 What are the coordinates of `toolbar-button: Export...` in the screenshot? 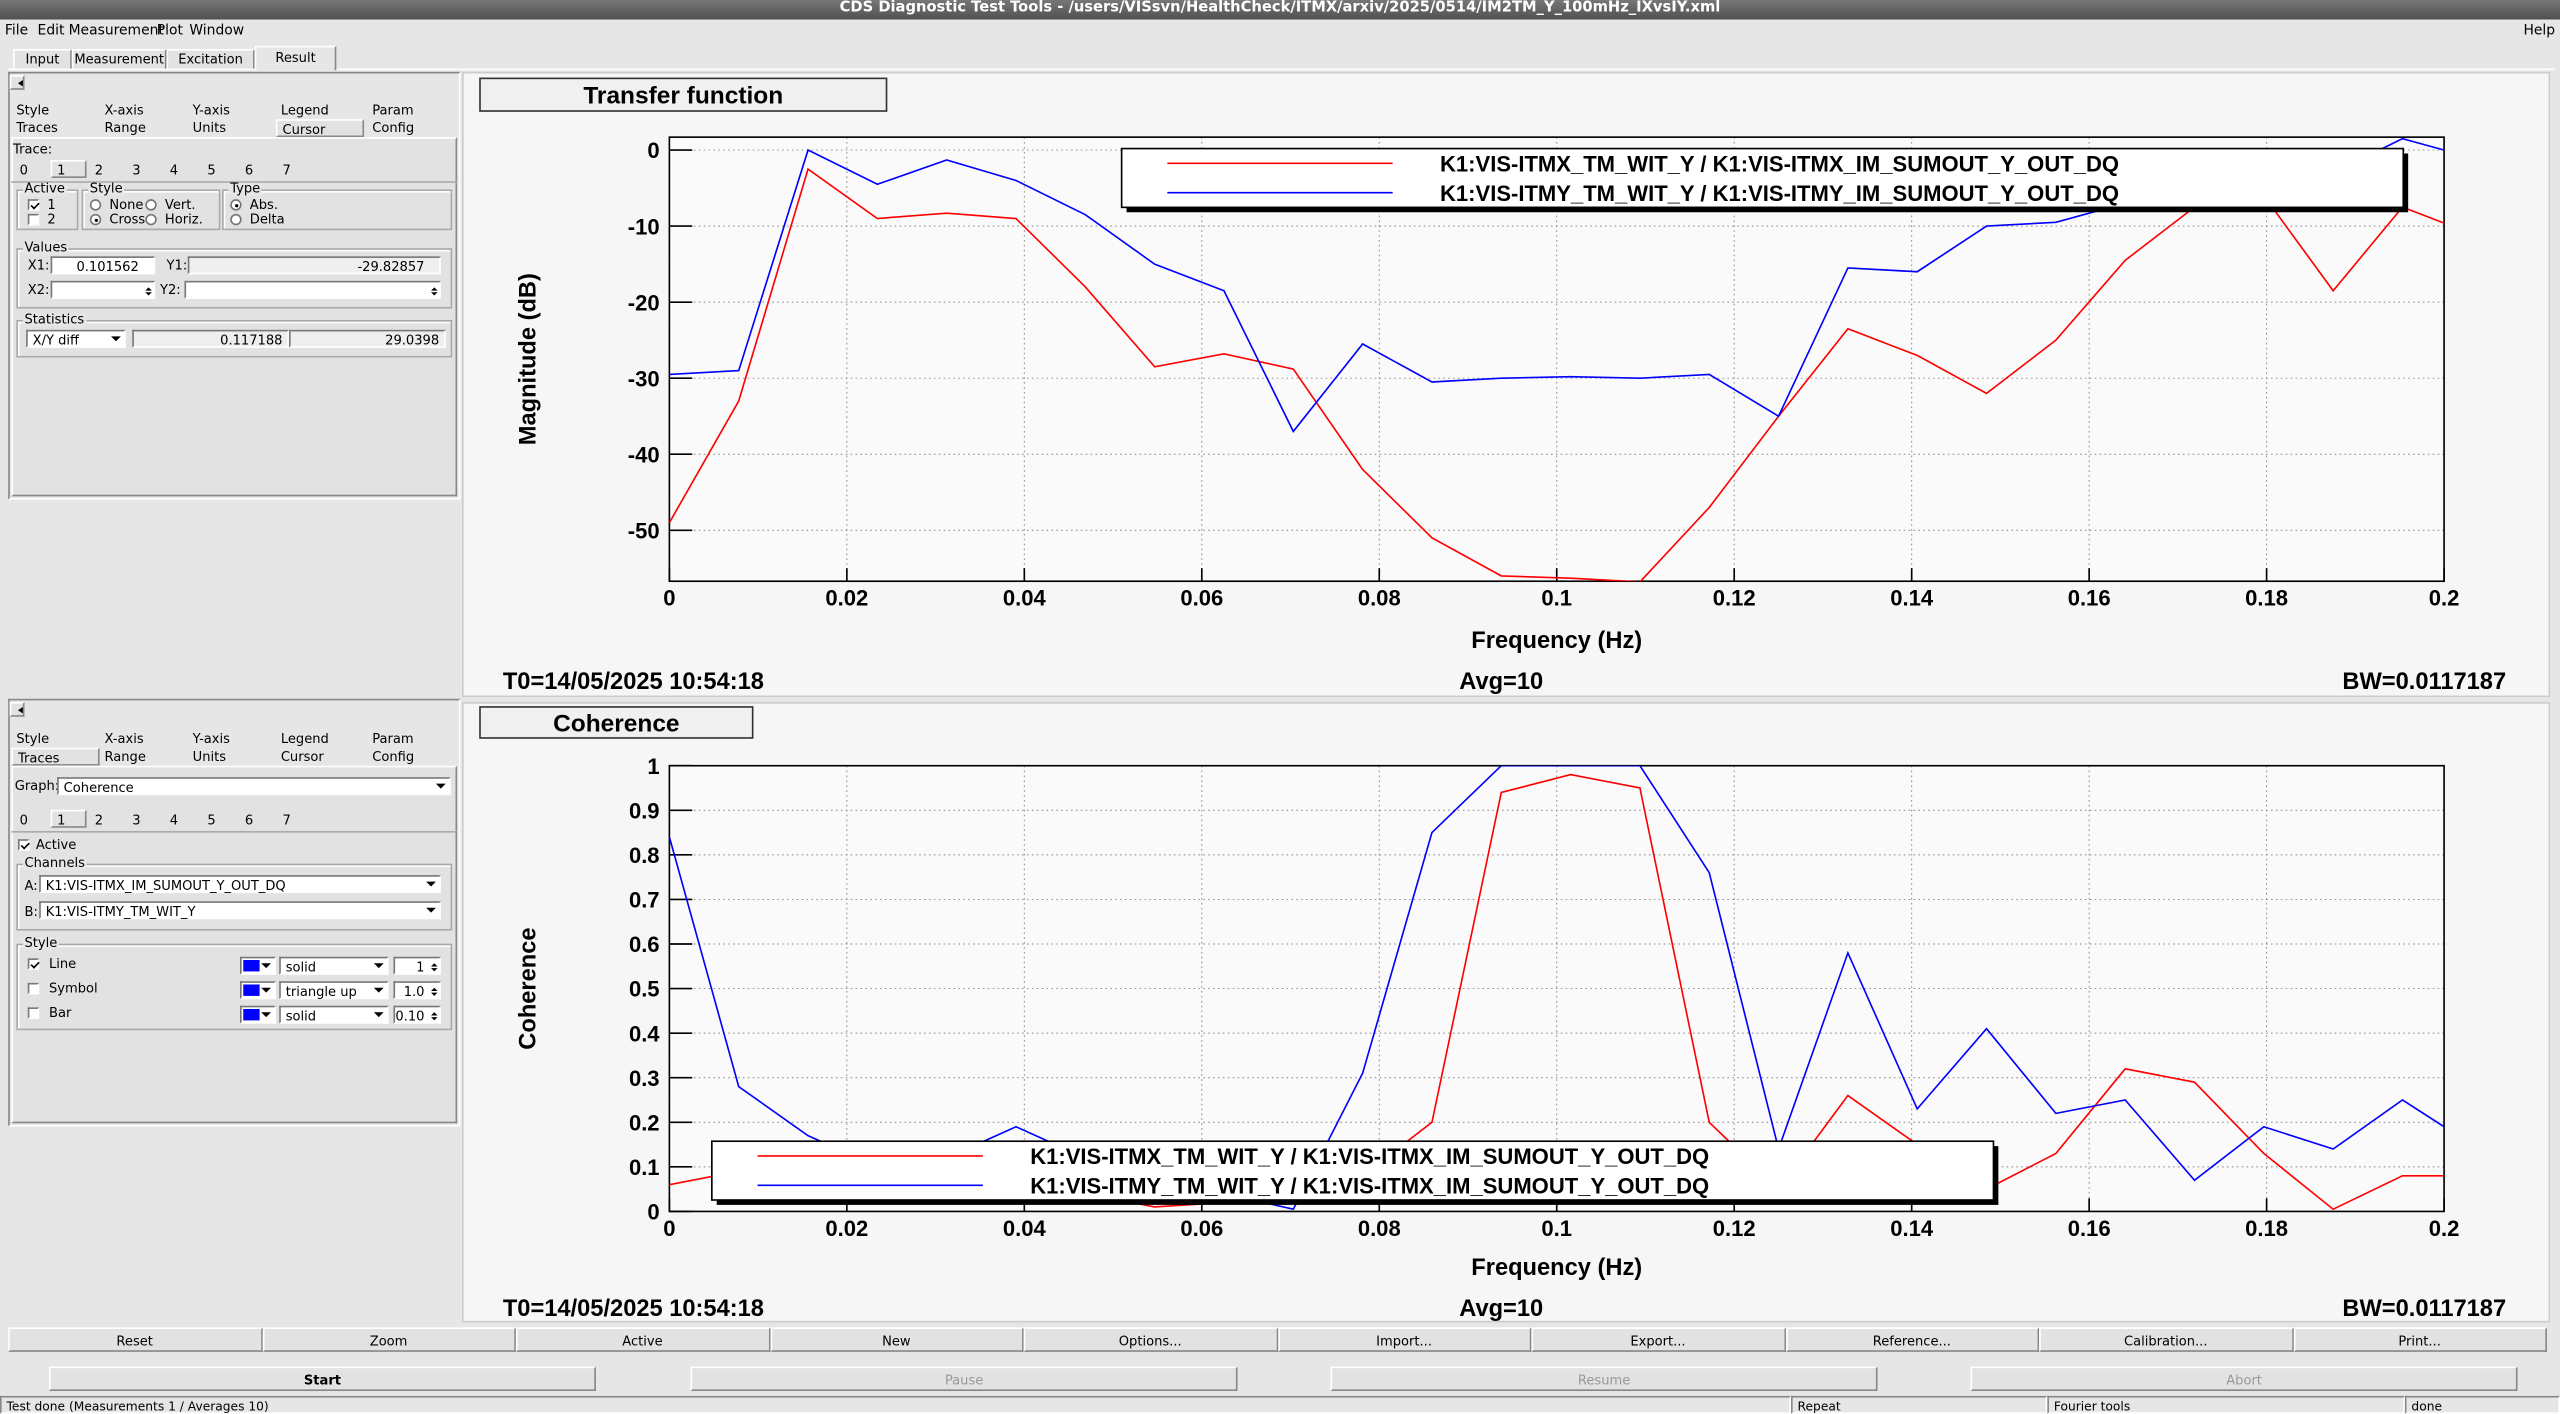 It's located at (1658, 1339).